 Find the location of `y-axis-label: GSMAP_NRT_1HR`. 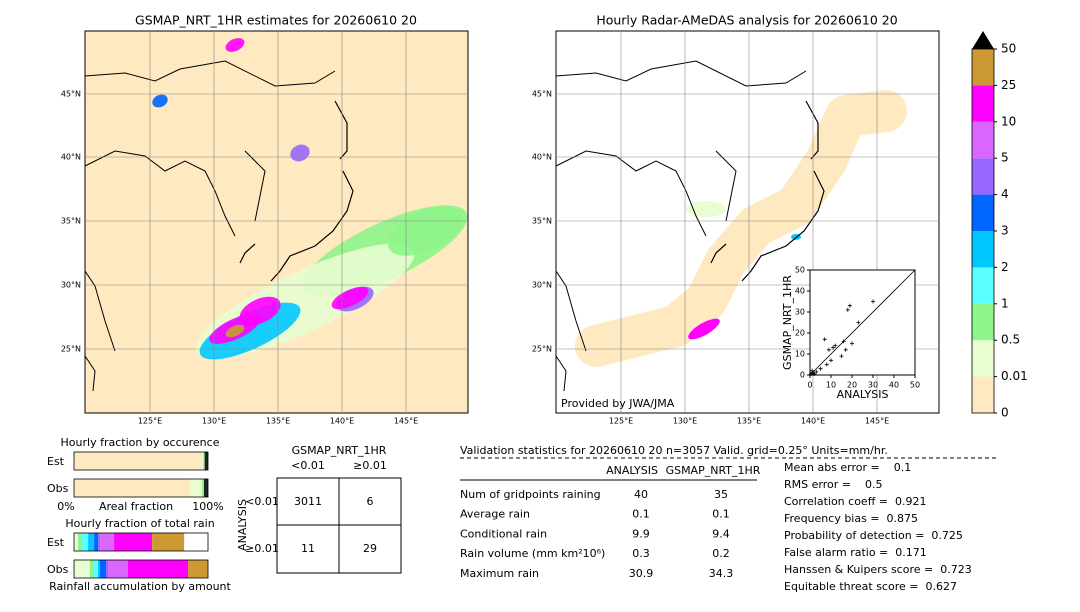

y-axis-label: GSMAP_NRT_1HR is located at coordinates (787, 322).